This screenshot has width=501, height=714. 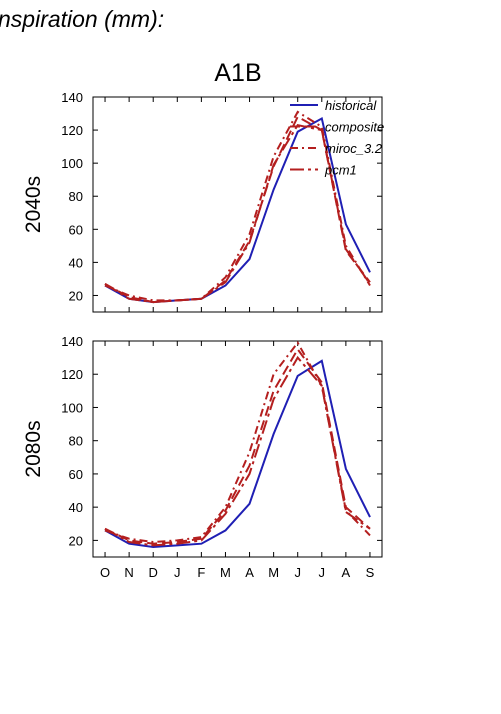 I want to click on legend-label: pcm1, so click(x=340, y=170).